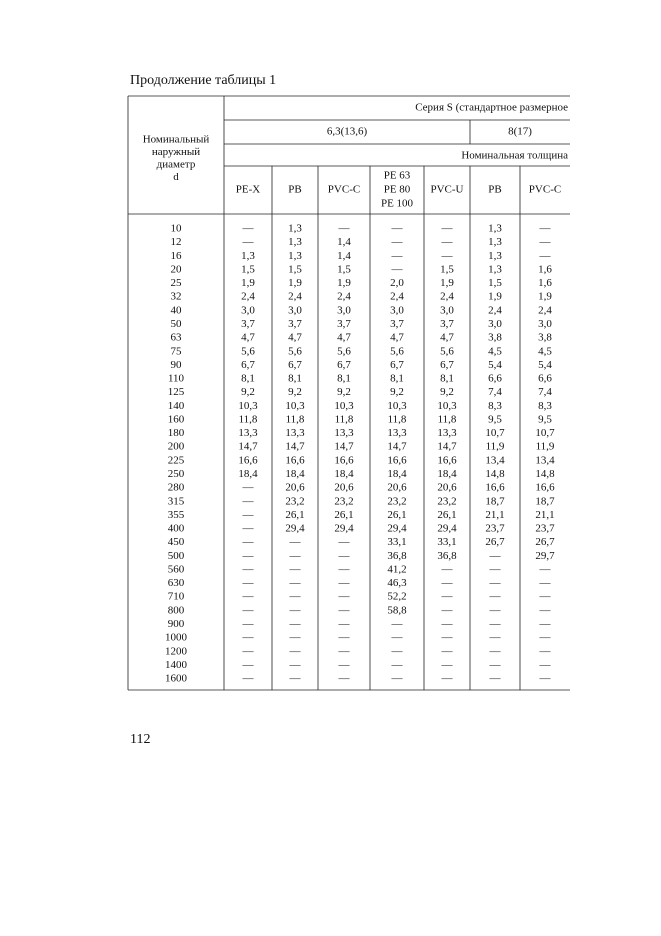  I want to click on thickness-cell: 11,8, so click(248, 419).